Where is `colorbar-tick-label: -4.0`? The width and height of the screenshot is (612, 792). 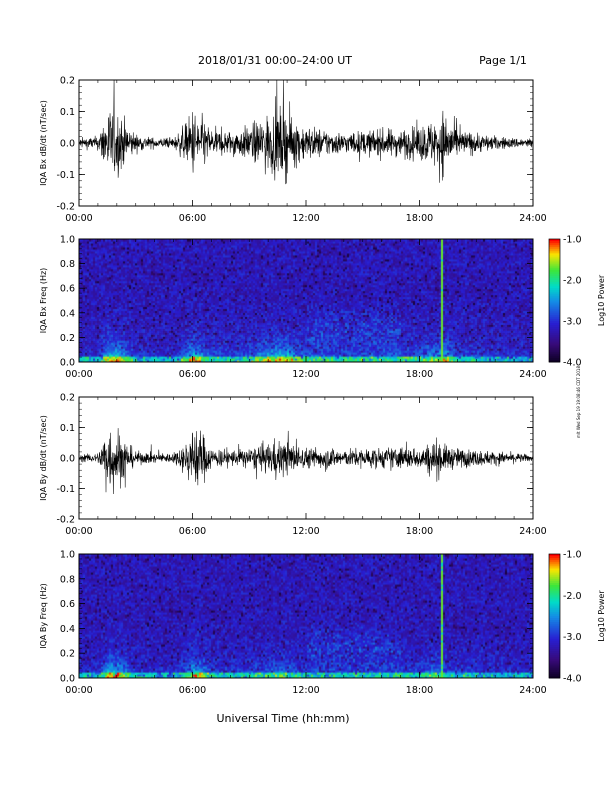 colorbar-tick-label: -4.0 is located at coordinates (572, 679).